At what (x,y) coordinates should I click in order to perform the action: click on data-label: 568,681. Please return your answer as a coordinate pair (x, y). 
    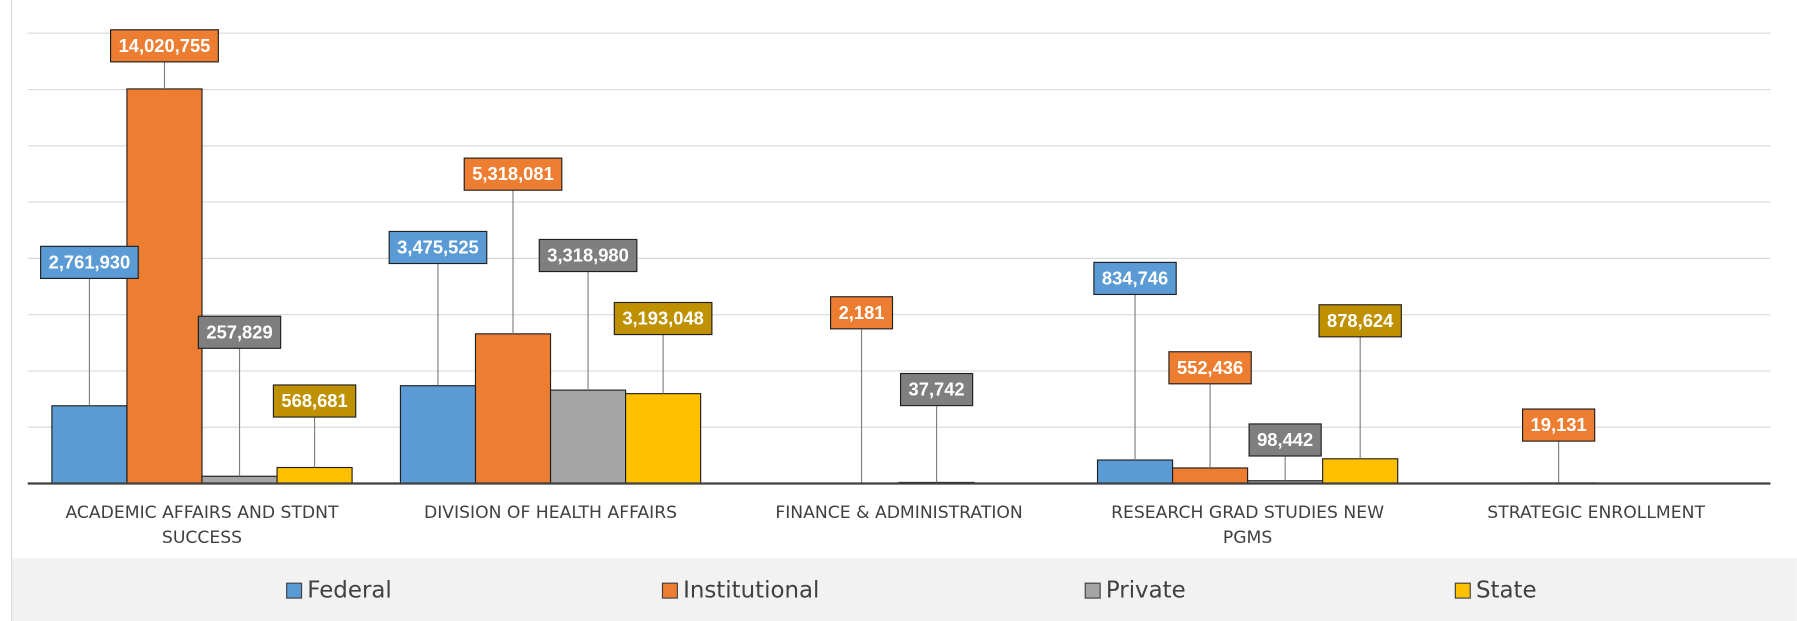
    Looking at the image, I should click on (314, 401).